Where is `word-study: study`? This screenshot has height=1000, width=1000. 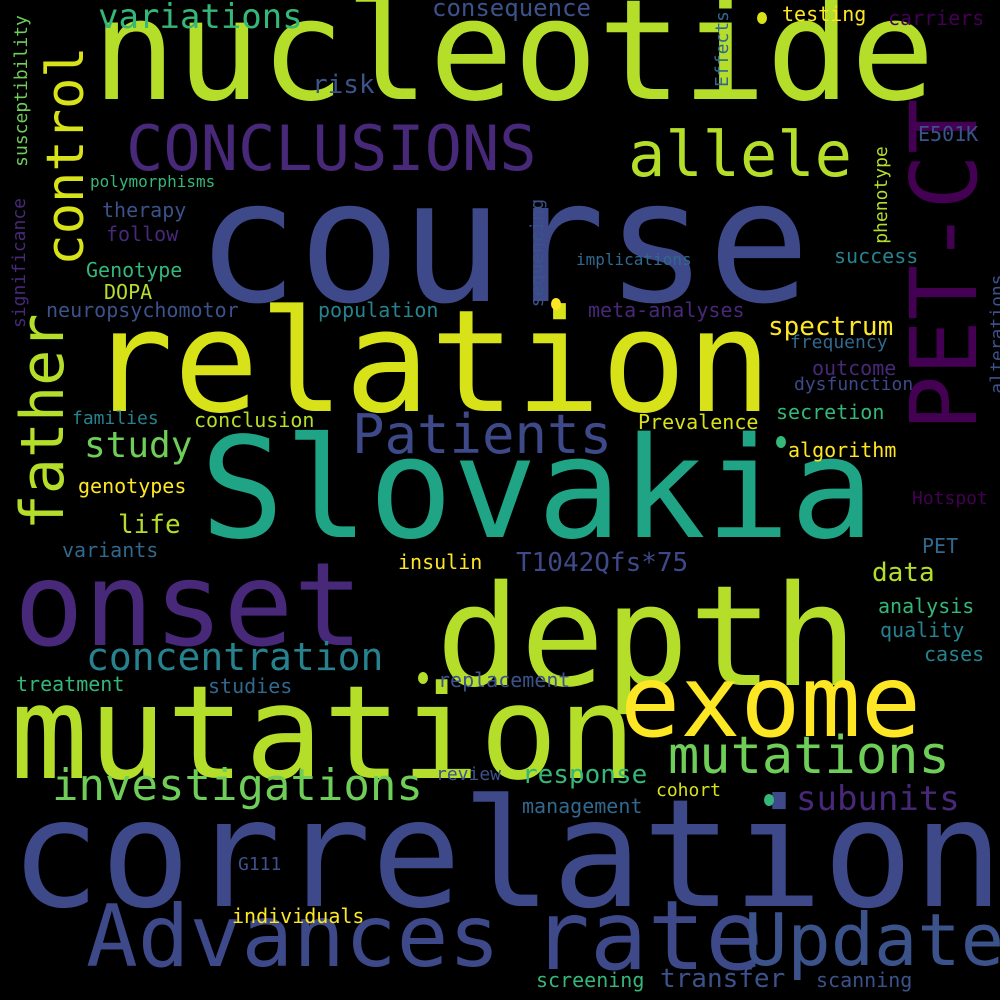 word-study: study is located at coordinates (138, 445).